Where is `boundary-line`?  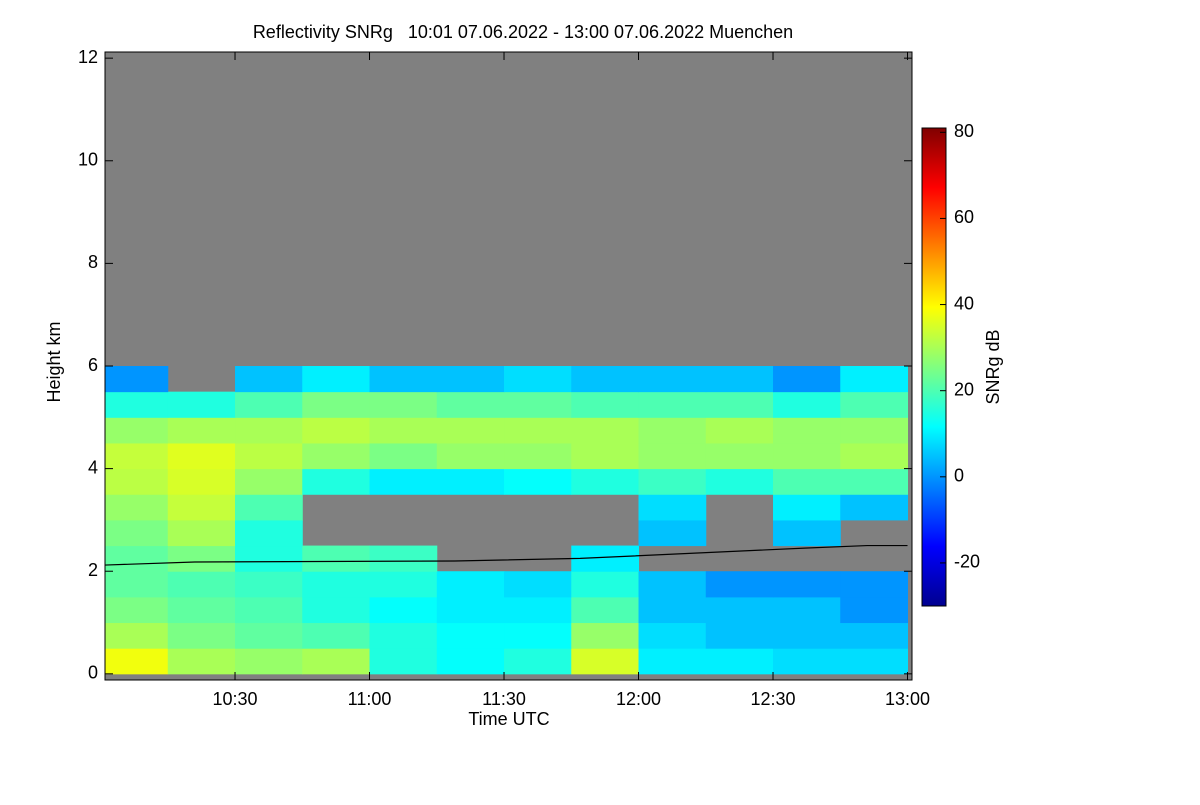
boundary-line is located at coordinates (506, 555).